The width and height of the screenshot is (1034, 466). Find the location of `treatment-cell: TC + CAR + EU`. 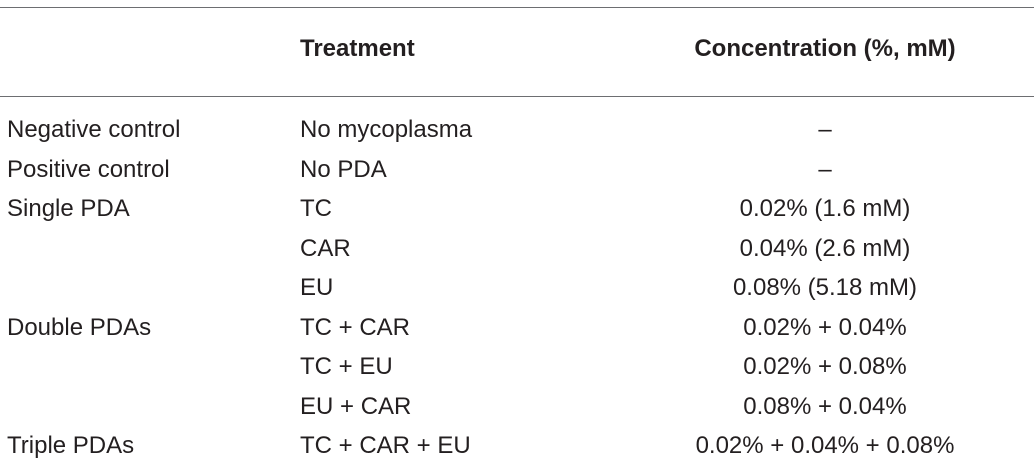

treatment-cell: TC + CAR + EU is located at coordinates (385, 445).